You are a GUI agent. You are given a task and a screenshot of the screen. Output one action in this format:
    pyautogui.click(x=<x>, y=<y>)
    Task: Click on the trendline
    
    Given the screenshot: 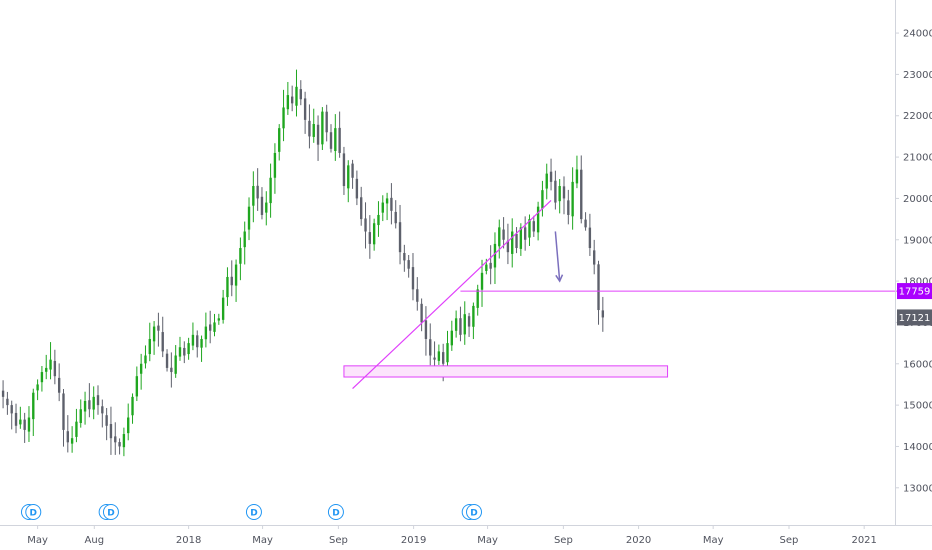 What is the action you would take?
    pyautogui.click(x=452, y=295)
    